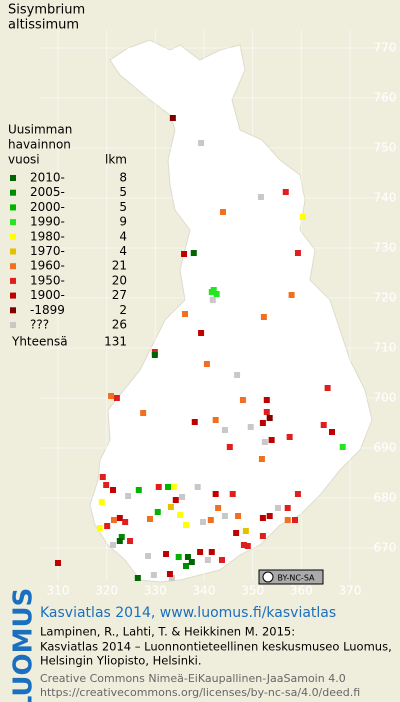  I want to click on y-tick-label: 690, so click(385, 448).